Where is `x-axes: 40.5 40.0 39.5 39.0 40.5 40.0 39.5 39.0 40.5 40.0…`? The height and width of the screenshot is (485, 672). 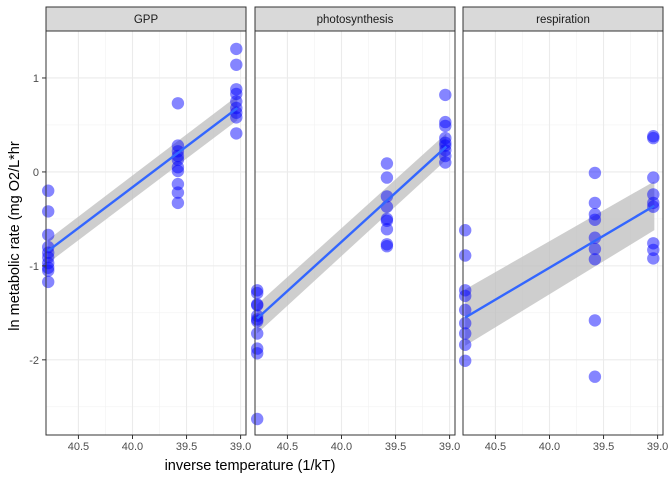
x-axes: 40.5 40.0 39.5 39.0 40.5 40.0 39.5 39.0 40.5 40.0… is located at coordinates (368, 444).